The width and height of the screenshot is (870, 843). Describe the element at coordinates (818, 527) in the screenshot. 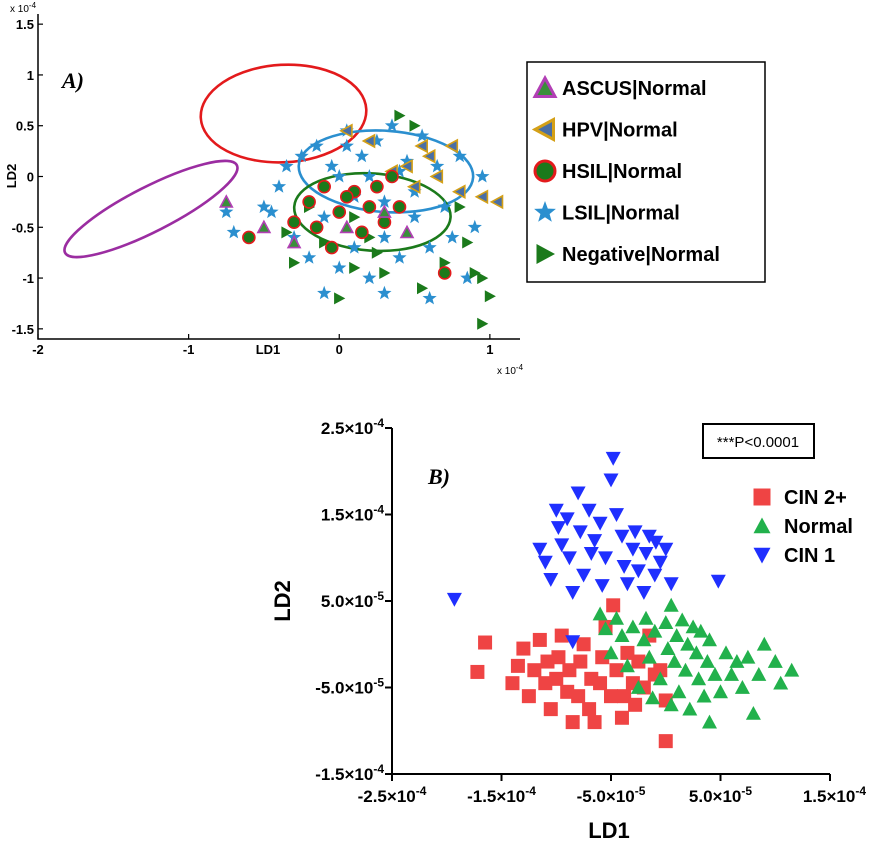

I see `legend-label-normal: Normal` at that location.